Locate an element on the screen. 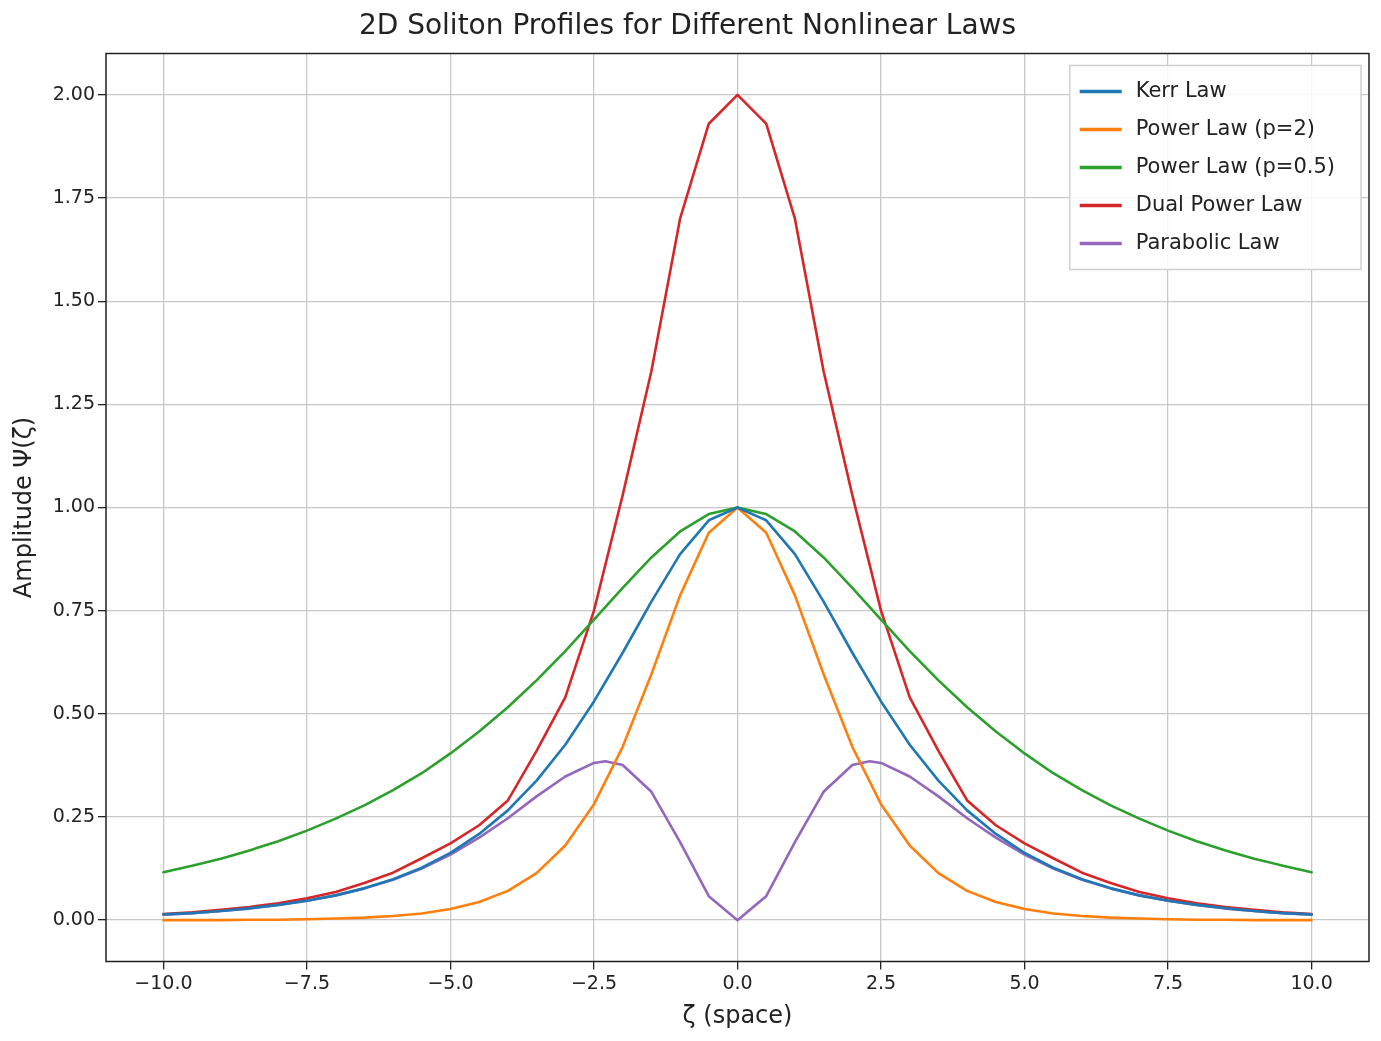  x-tick-label: 7.5 is located at coordinates (1168, 981).